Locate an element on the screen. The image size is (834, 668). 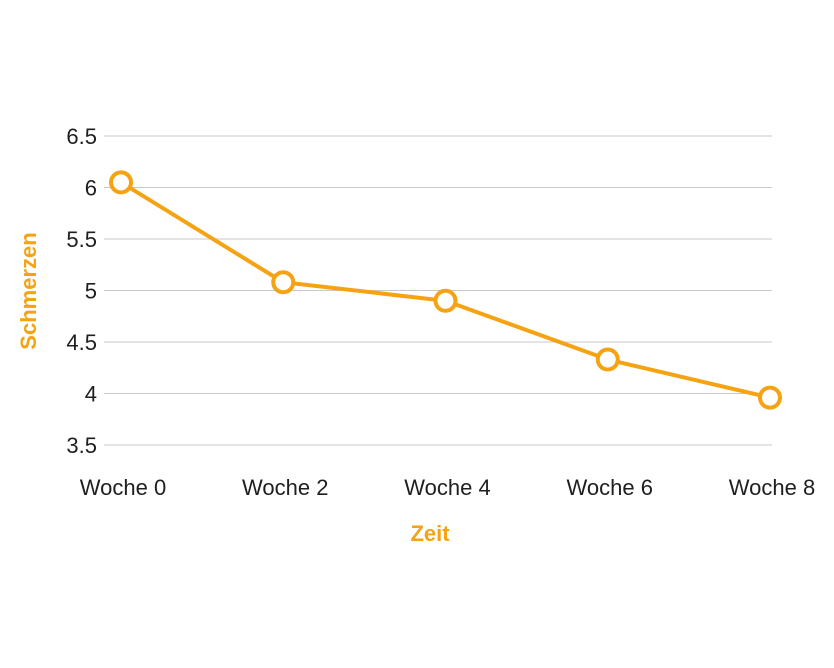
x-tick-label: Woche 6 is located at coordinates (610, 487).